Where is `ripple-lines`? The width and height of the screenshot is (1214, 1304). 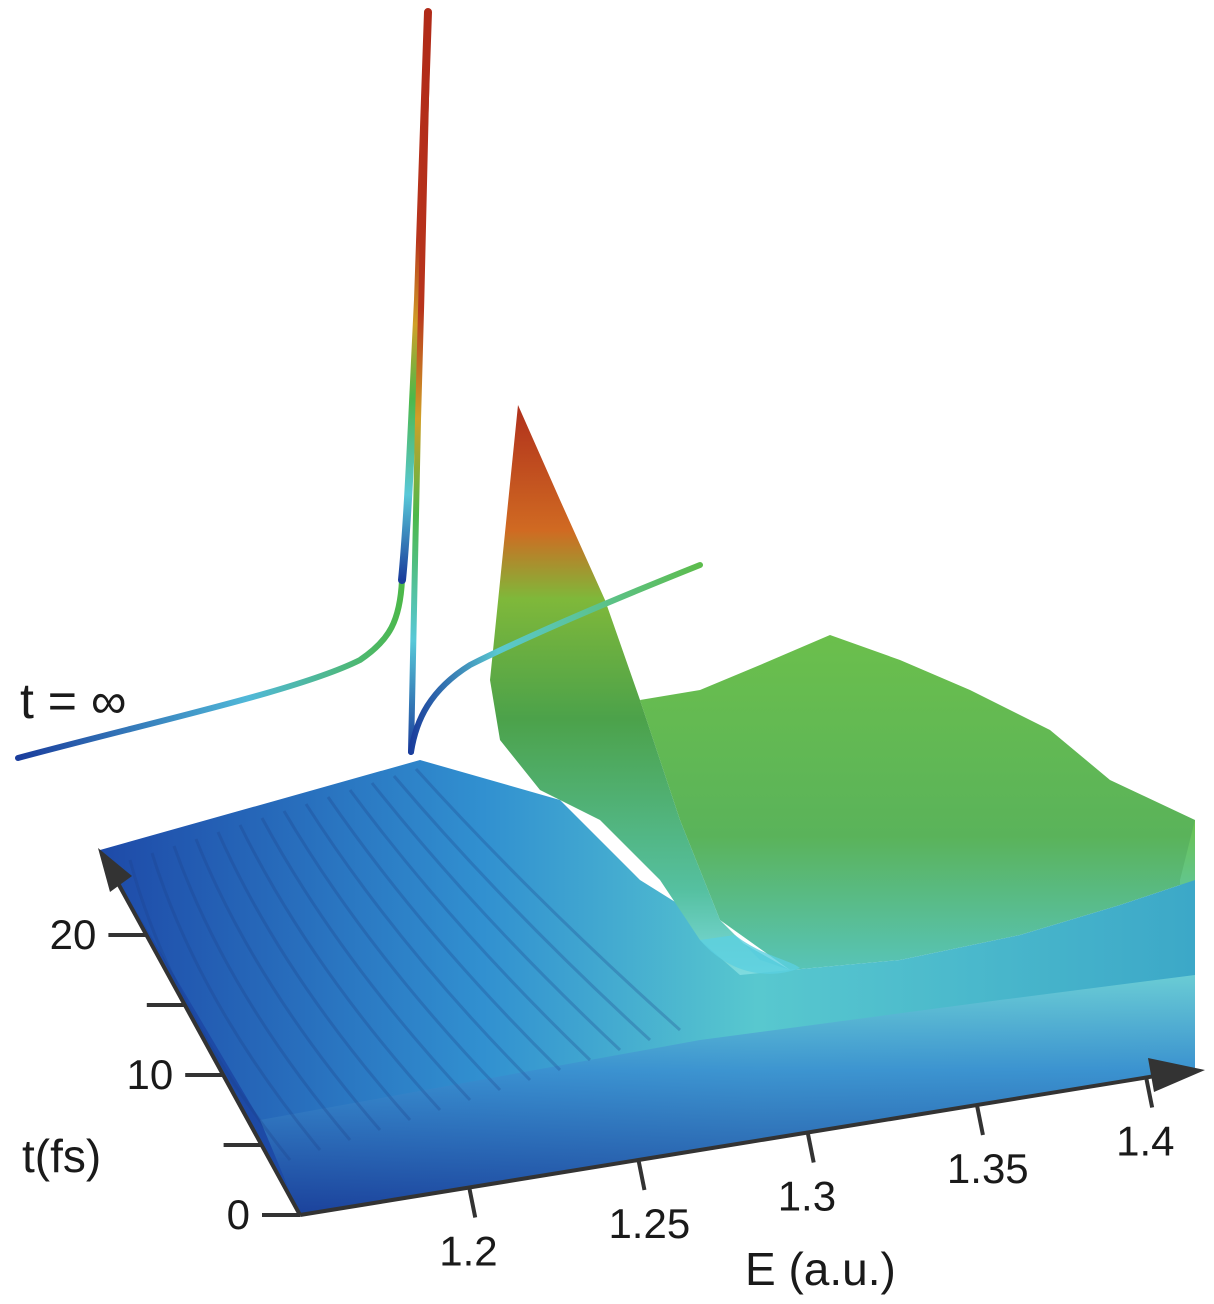 ripple-lines is located at coordinates (404, 964).